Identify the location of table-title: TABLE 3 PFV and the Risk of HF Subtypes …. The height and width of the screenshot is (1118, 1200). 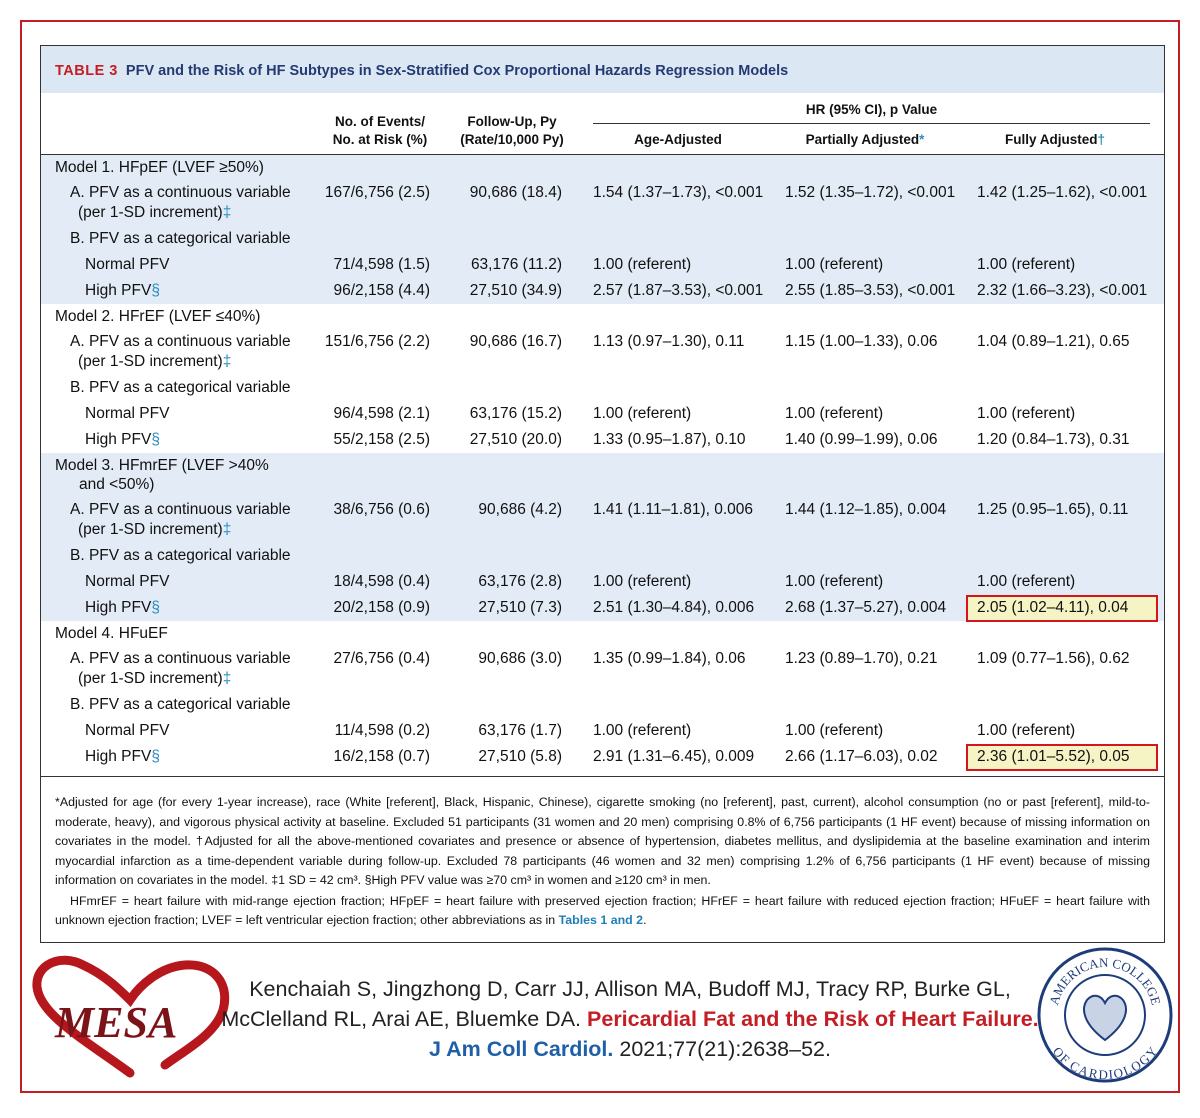
(421, 71).